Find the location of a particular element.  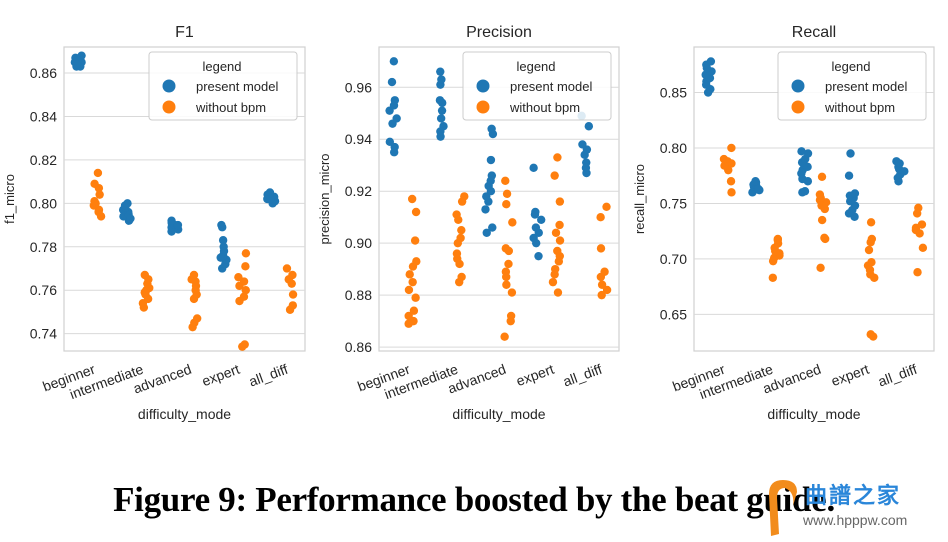

y-tick-label: 0.65 is located at coordinates (673, 314).